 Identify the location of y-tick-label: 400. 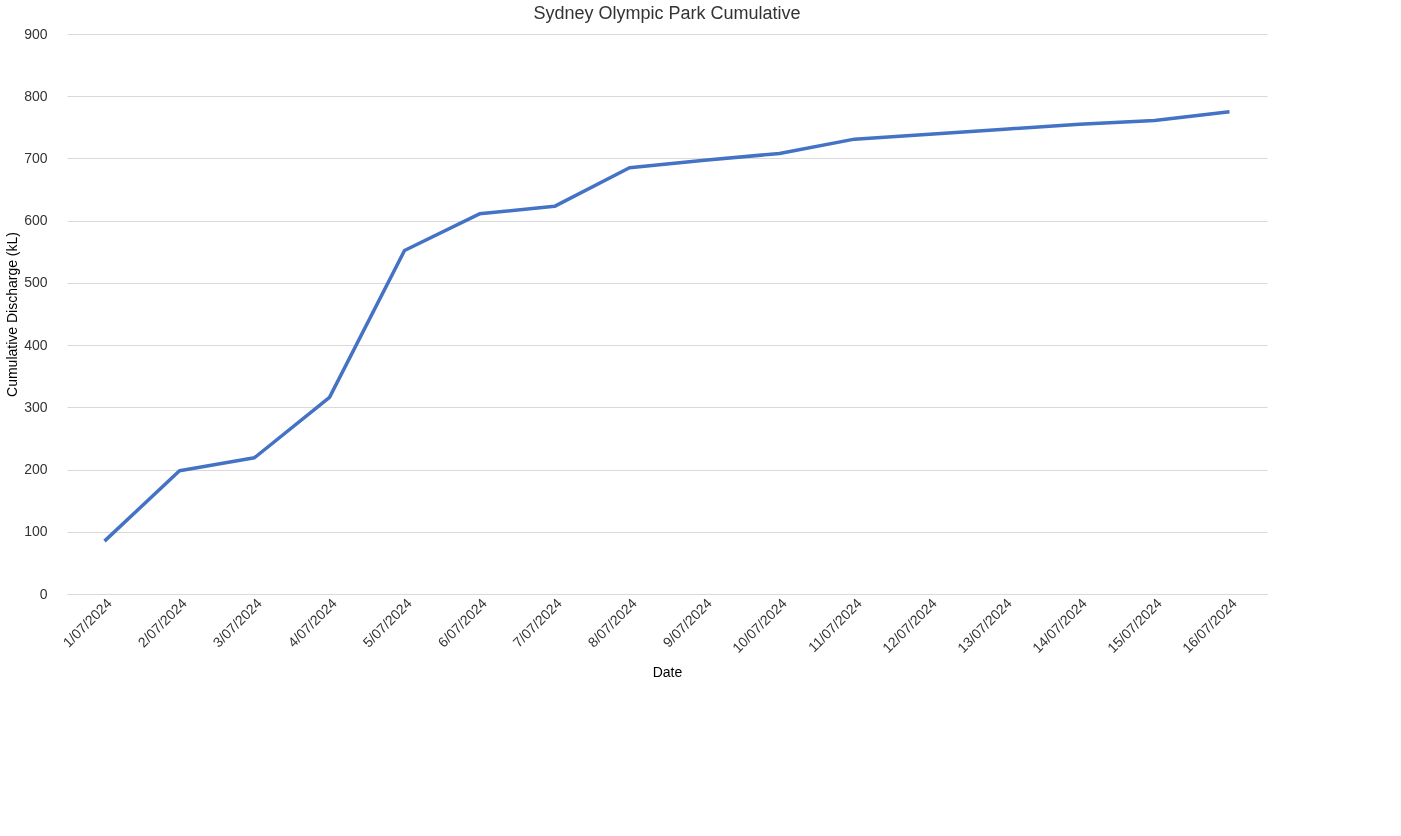
(36, 344).